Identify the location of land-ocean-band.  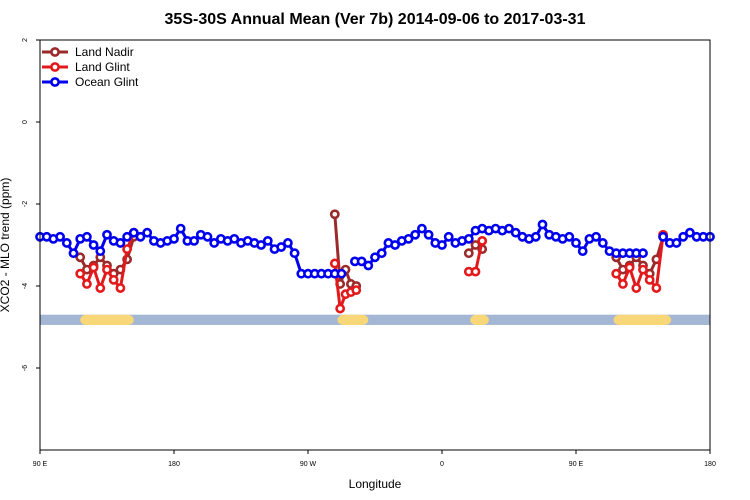
(375, 319).